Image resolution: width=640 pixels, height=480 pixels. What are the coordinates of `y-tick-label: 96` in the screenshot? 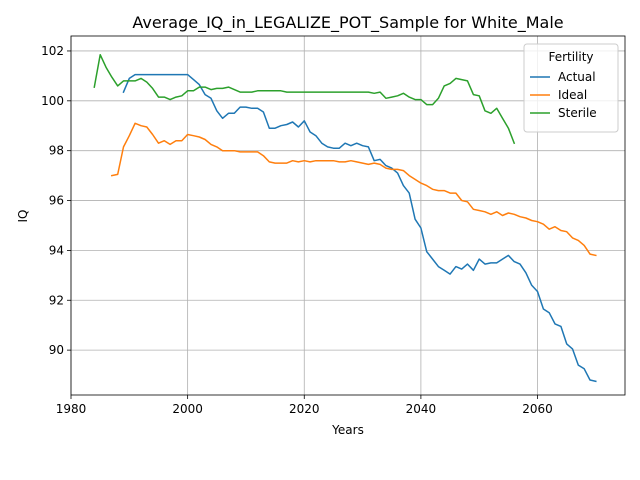 It's located at (56, 201).